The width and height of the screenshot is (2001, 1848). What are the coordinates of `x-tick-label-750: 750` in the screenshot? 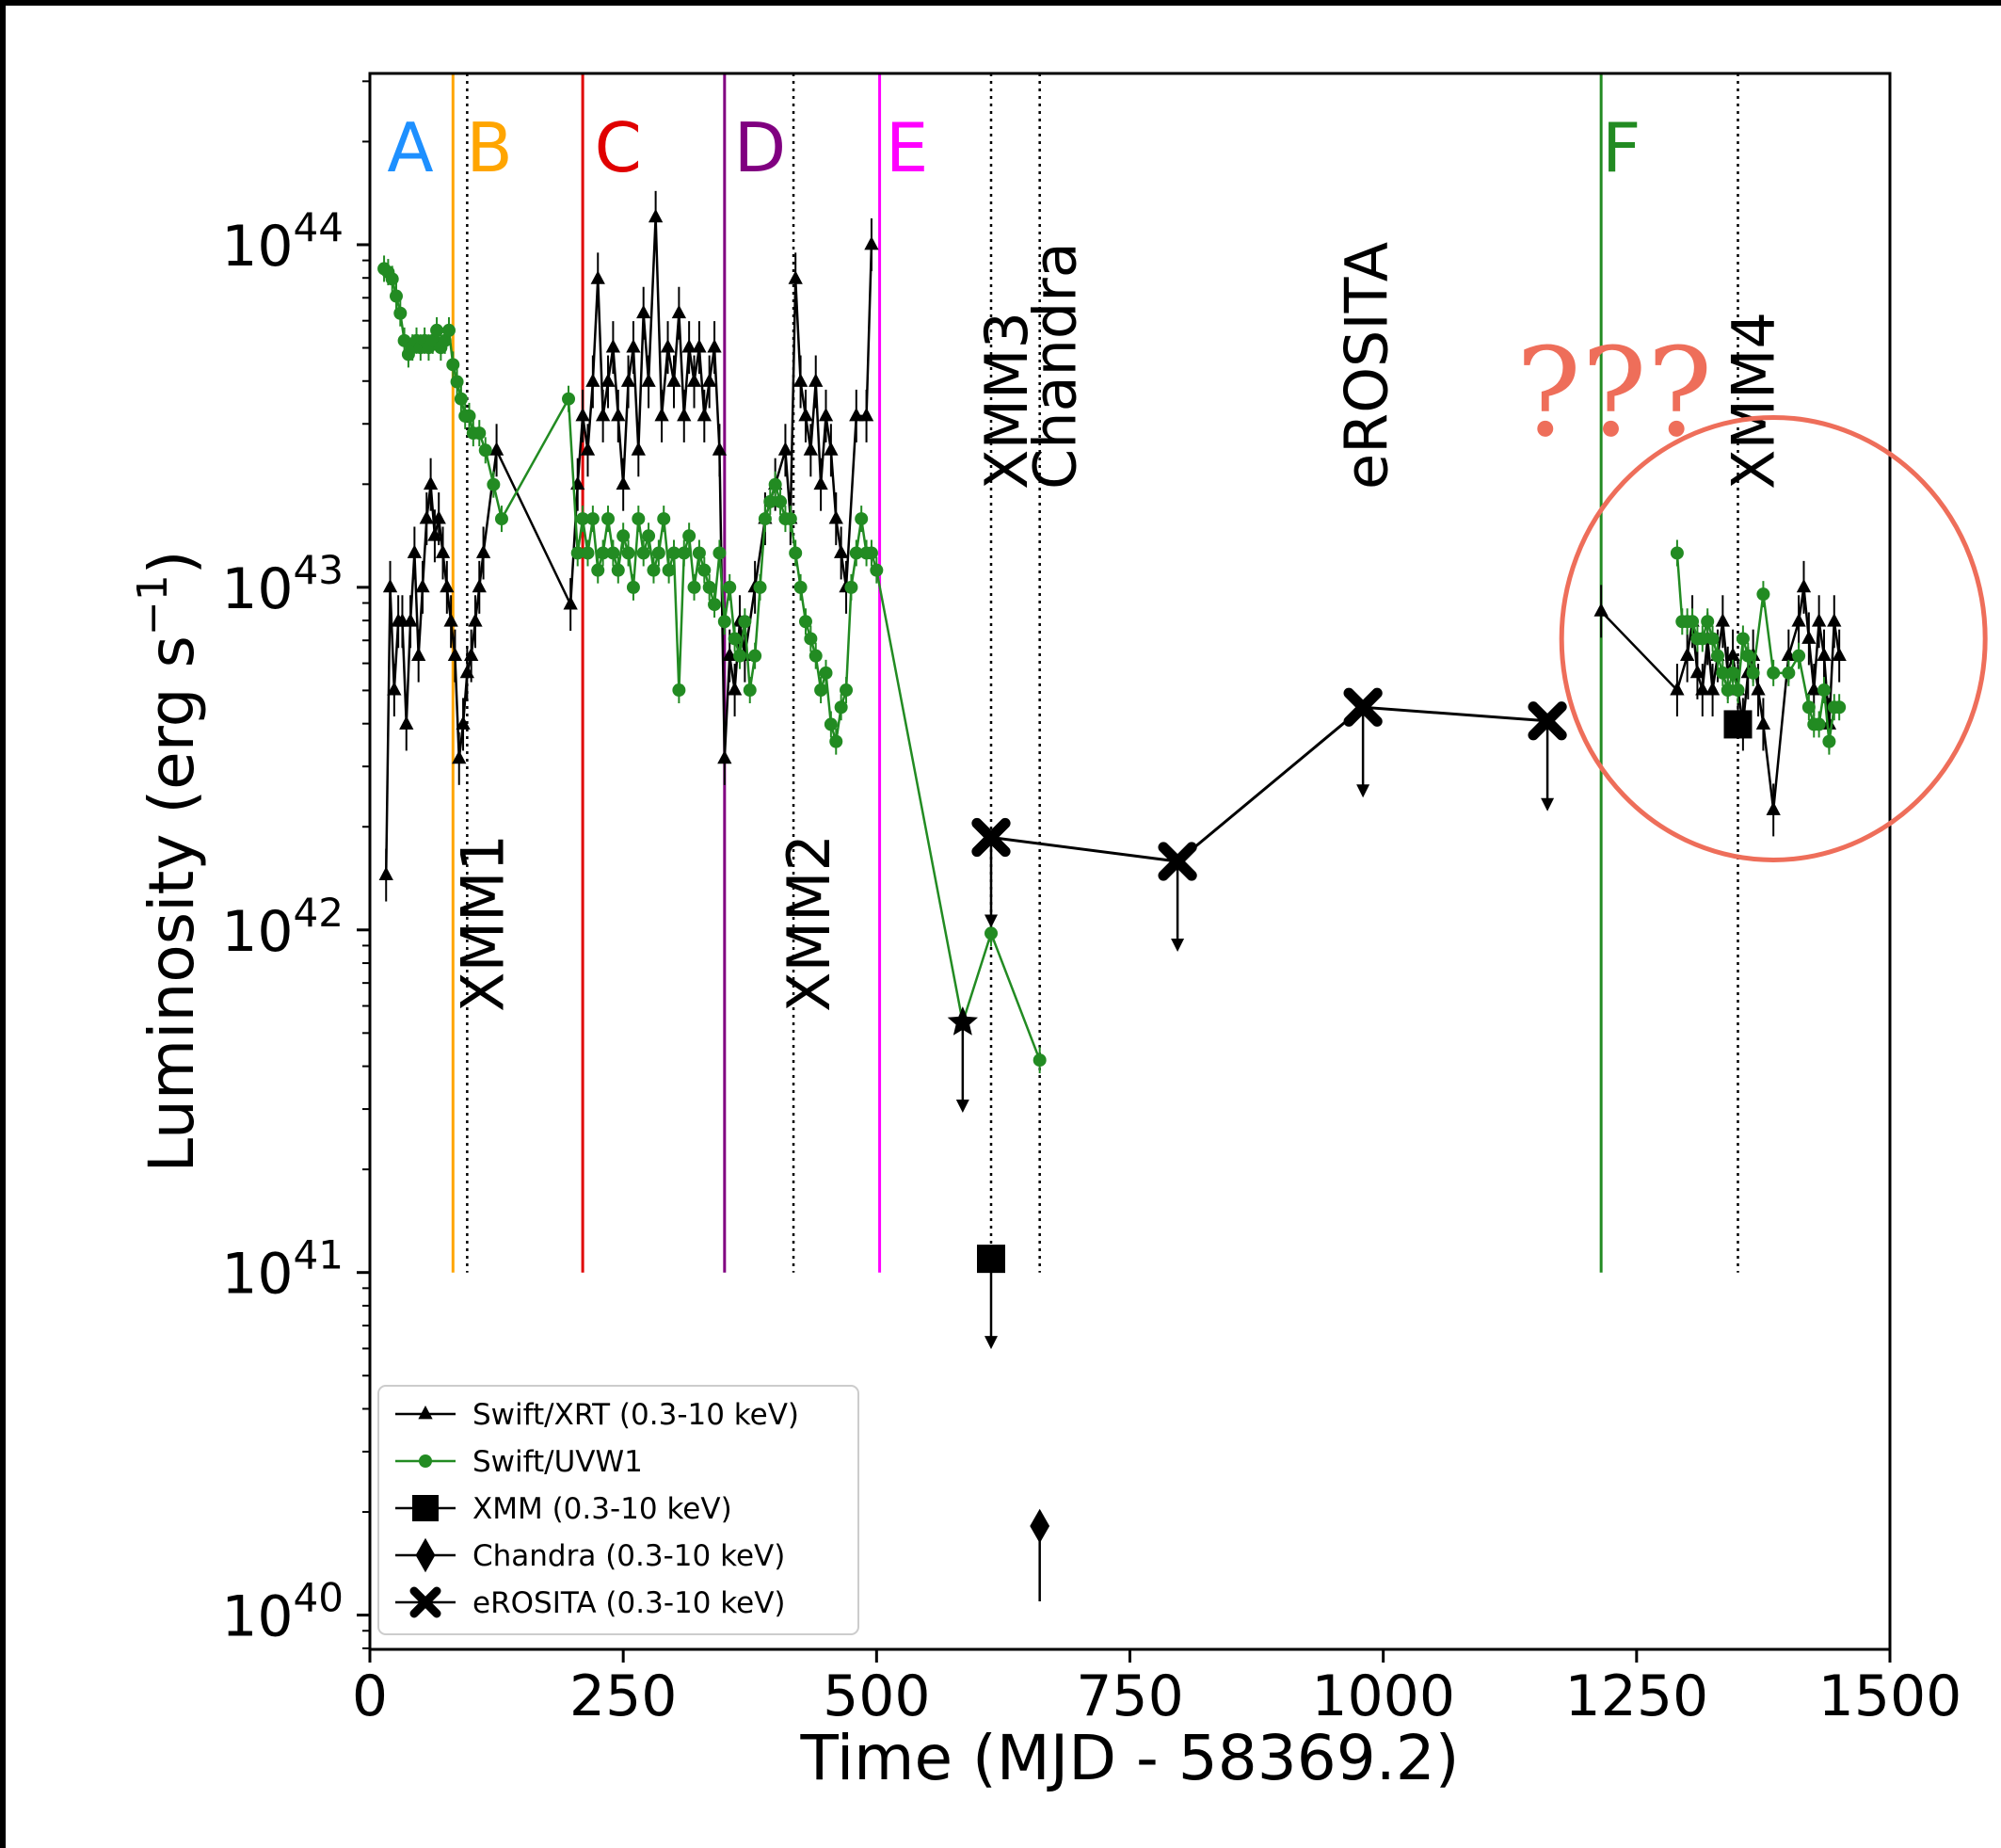 It's located at (1130, 1696).